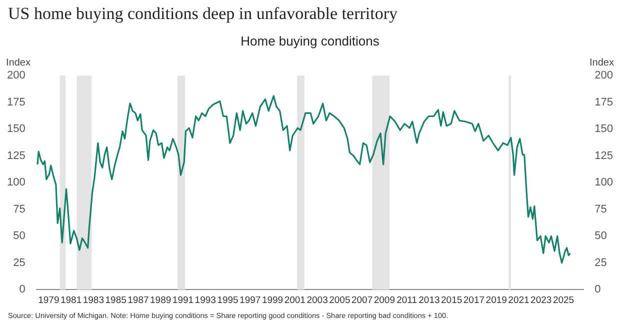 Image resolution: width=620 pixels, height=326 pixels. I want to click on y-tick-label: 50, so click(19, 236).